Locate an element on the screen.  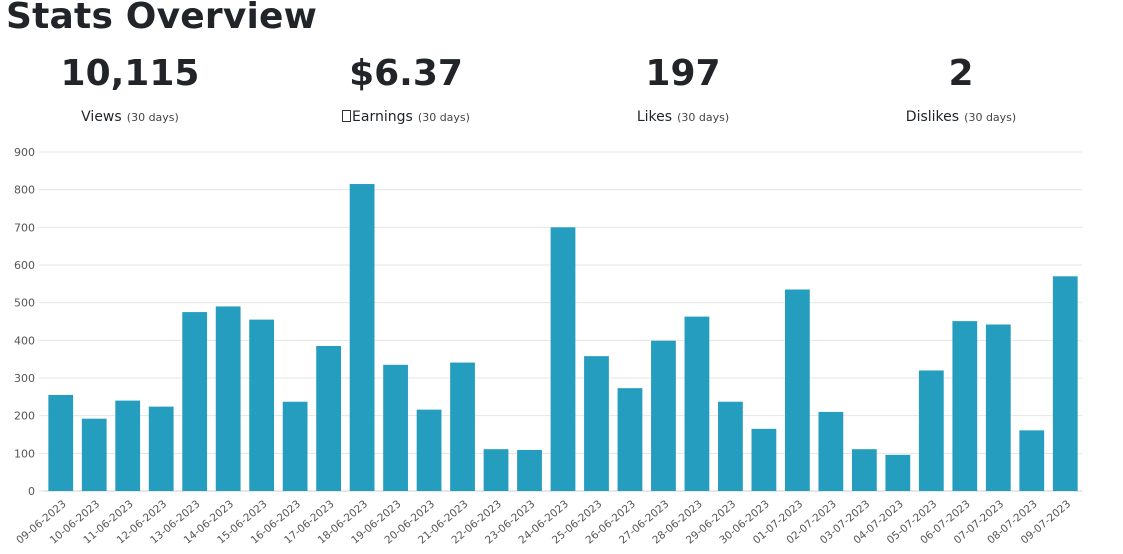
stat-card-earnings: $6.37 Earnings (30 days) is located at coordinates (406, 88).